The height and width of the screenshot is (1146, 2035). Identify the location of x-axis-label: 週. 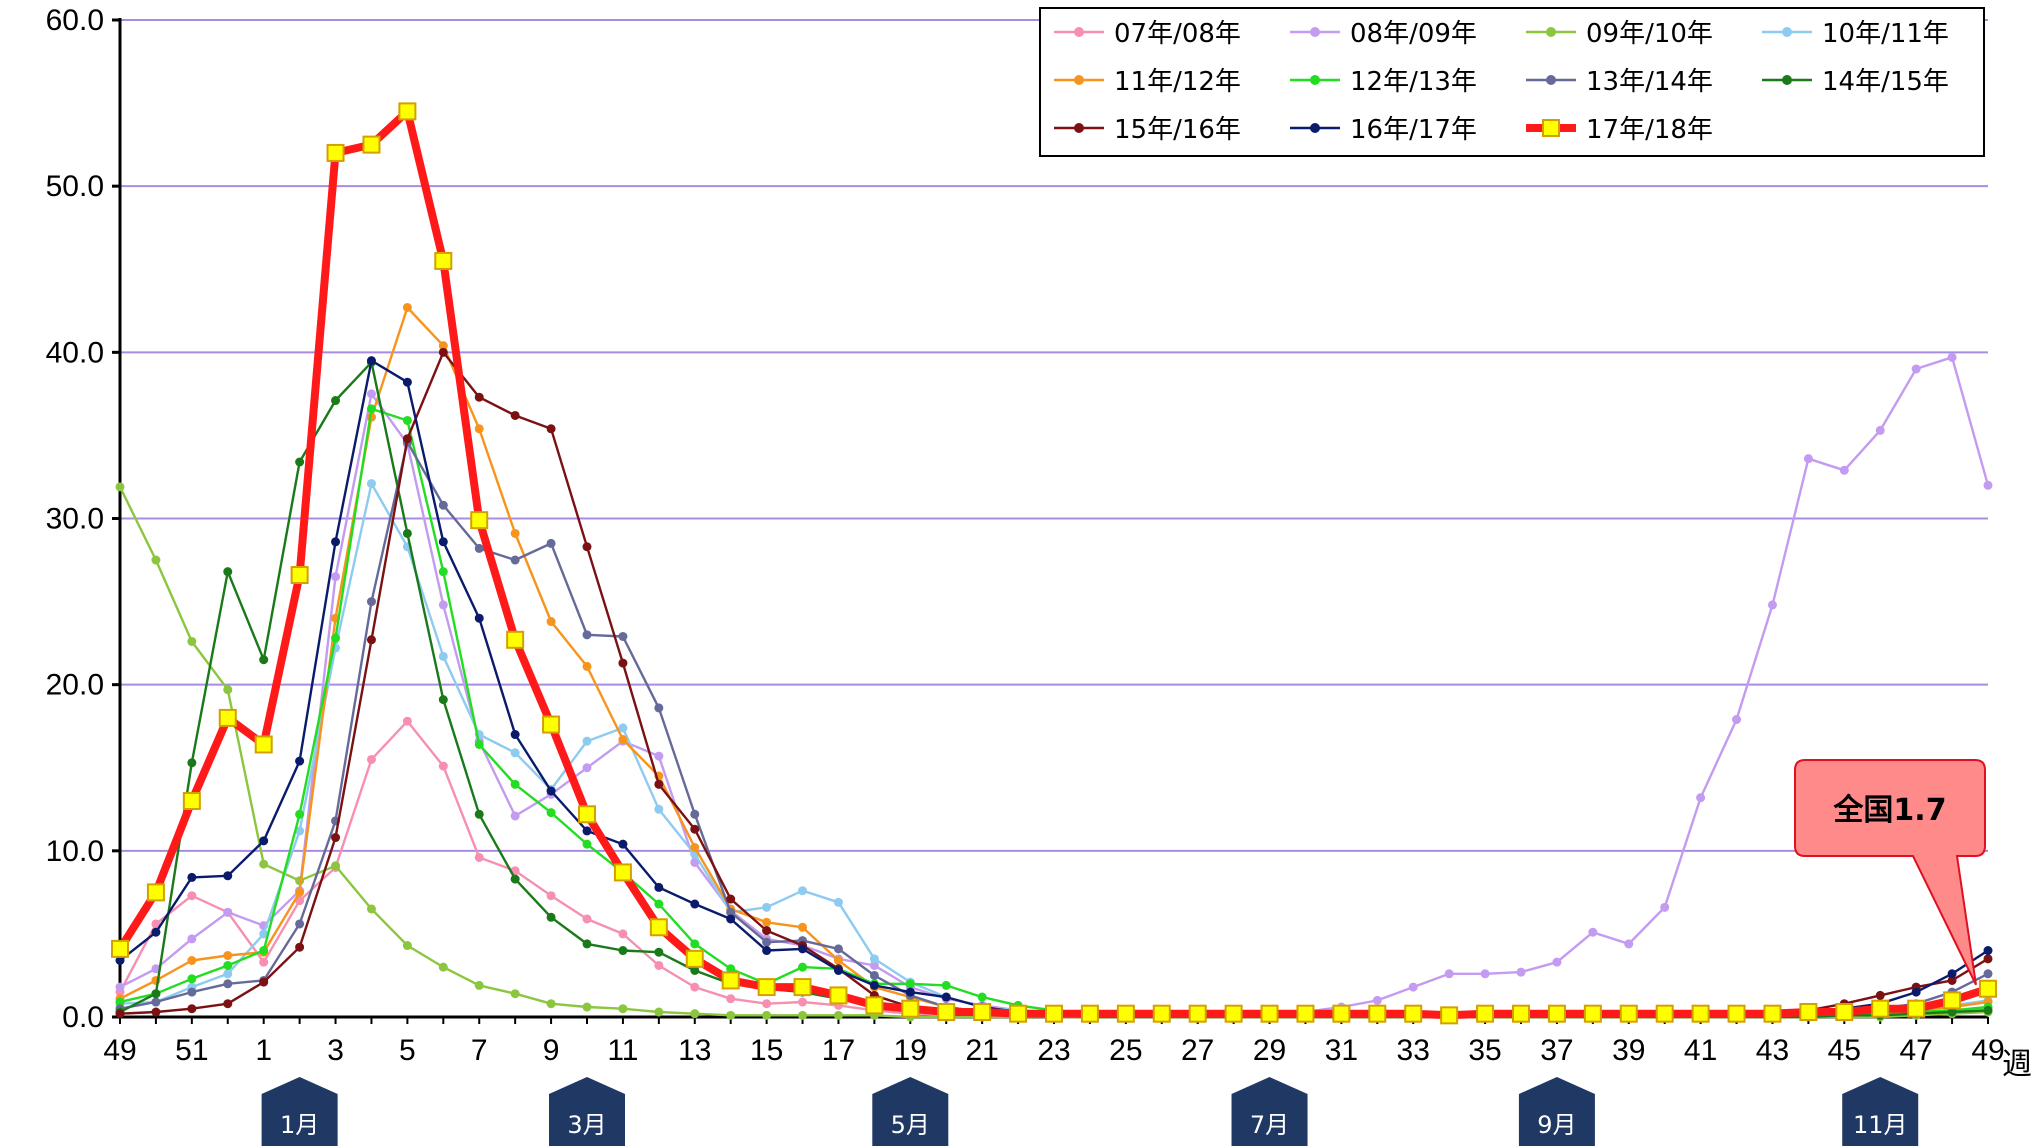
(2017, 1064).